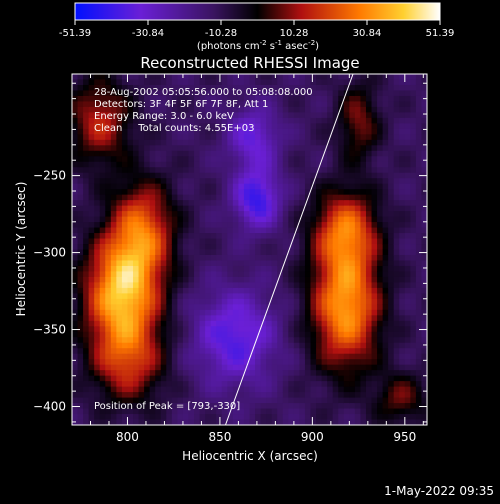  I want to click on x-axis-label: Heliocentric X (arcsec), so click(250, 456).